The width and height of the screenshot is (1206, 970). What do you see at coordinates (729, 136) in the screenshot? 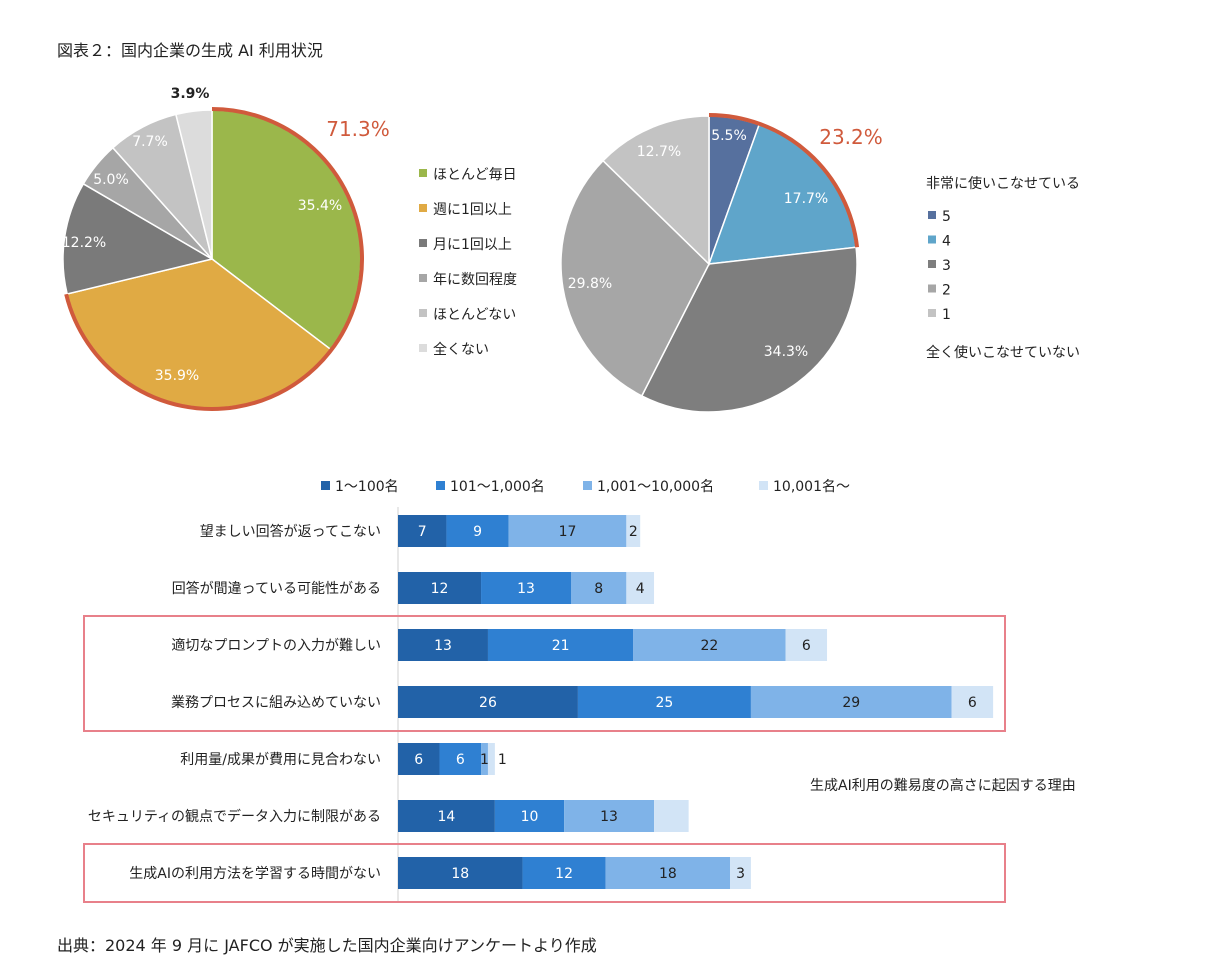
I see `slice-label: 5.5%` at bounding box center [729, 136].